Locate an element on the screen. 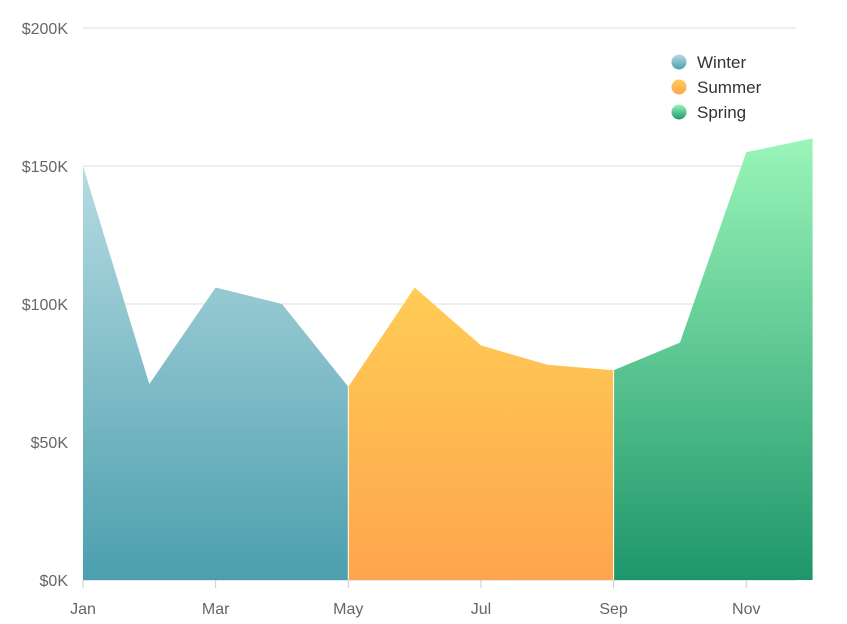 Image resolution: width=847 pixels, height=624 pixels. y-tick-label: $0K is located at coordinates (54, 581).